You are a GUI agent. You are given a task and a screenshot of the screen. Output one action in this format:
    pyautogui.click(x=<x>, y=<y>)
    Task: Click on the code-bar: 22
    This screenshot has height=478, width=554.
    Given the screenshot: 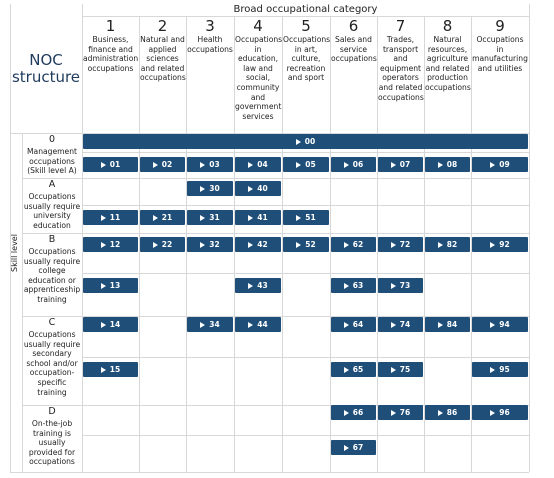 What is the action you would take?
    pyautogui.click(x=162, y=244)
    